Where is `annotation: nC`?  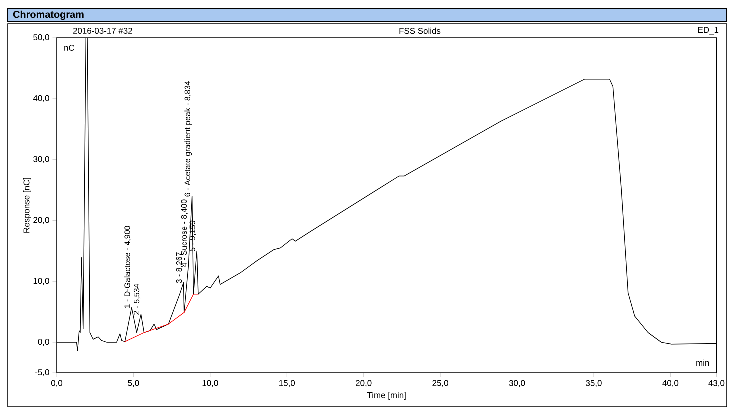 annotation: nC is located at coordinates (69, 48).